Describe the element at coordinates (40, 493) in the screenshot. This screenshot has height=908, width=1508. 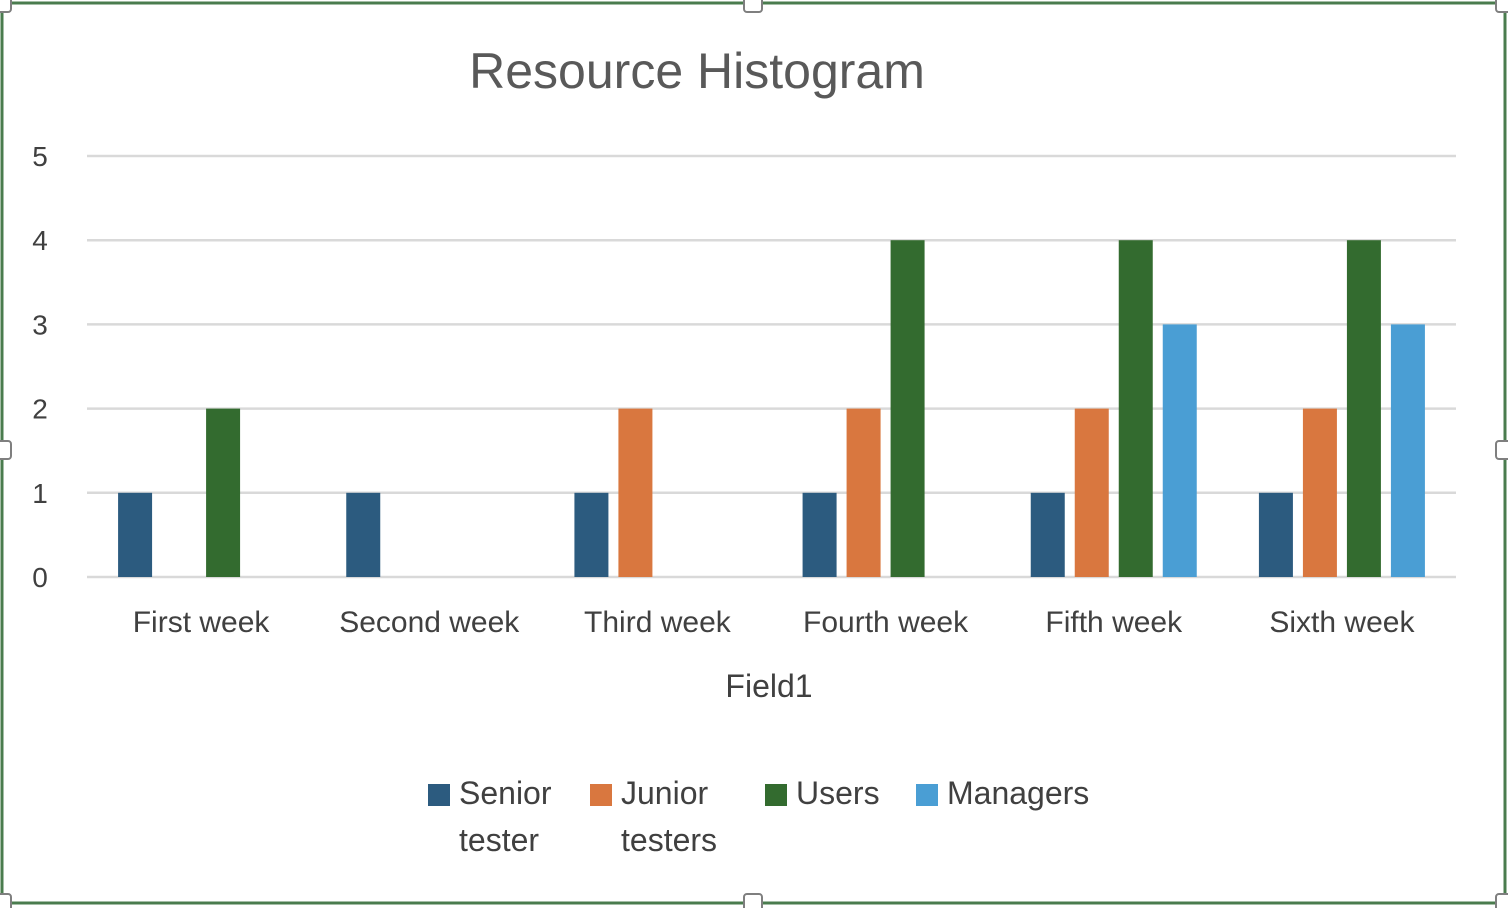
I see `y-tick-label: 1` at that location.